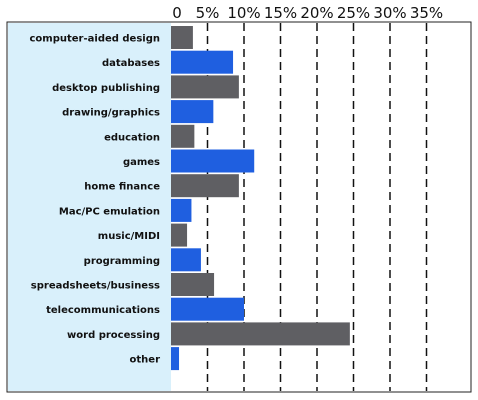 The width and height of the screenshot is (478, 400). Describe the element at coordinates (111, 113) in the screenshot. I see `category-label: drawing/graphics` at that location.